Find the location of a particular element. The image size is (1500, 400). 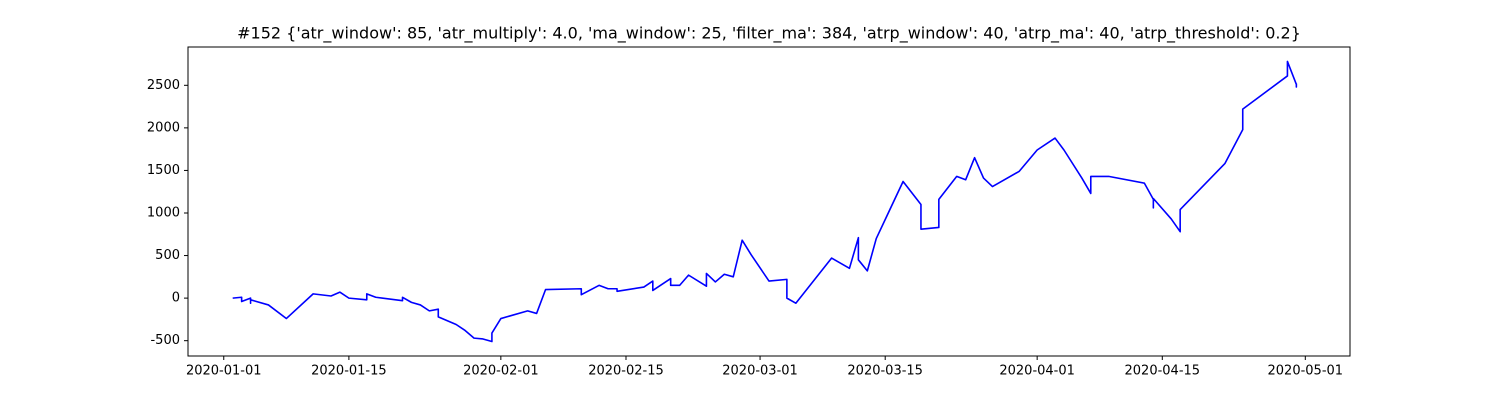

y-tick-label: -500 is located at coordinates (165, 340).